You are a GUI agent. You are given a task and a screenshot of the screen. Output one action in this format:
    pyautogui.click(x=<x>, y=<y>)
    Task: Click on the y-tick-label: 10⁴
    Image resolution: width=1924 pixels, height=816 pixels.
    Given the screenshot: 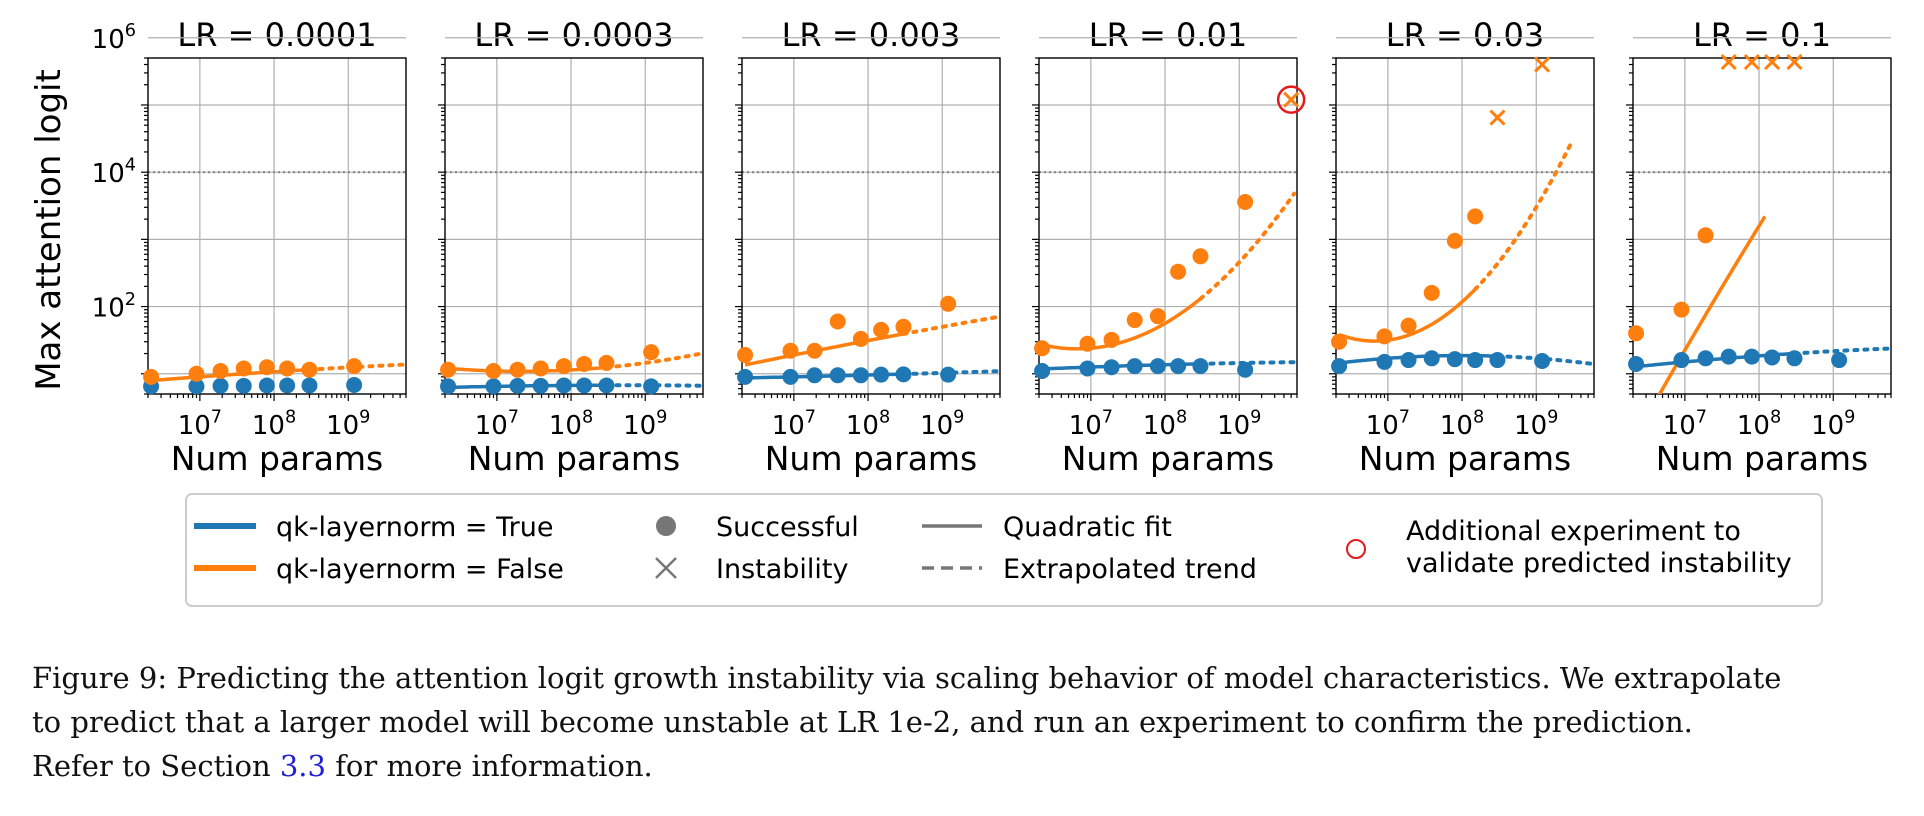 What is the action you would take?
    pyautogui.click(x=114, y=172)
    